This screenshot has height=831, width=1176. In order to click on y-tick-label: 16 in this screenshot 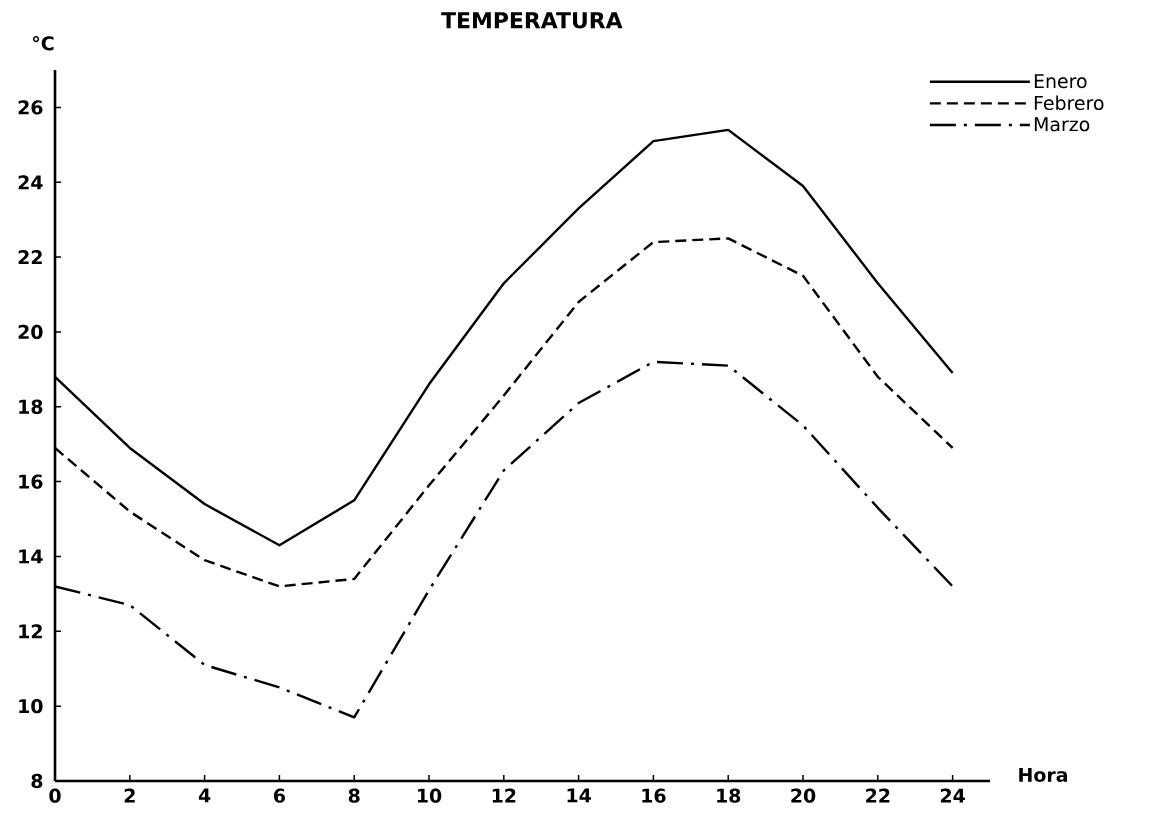, I will do `click(31, 481)`.